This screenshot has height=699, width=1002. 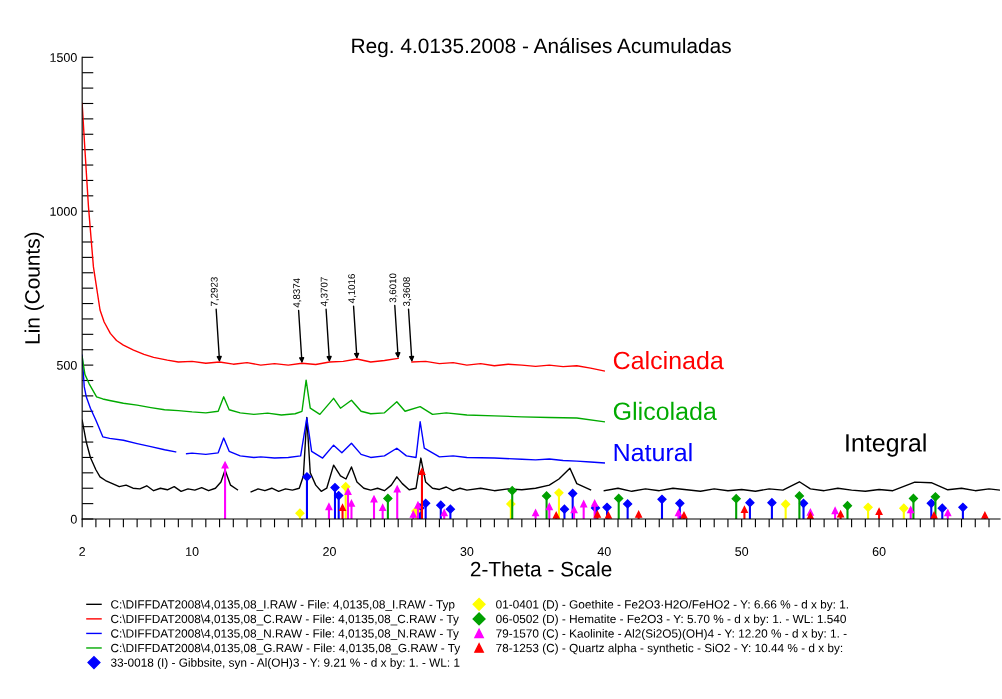 I want to click on annotation: 4,3707, so click(x=324, y=292).